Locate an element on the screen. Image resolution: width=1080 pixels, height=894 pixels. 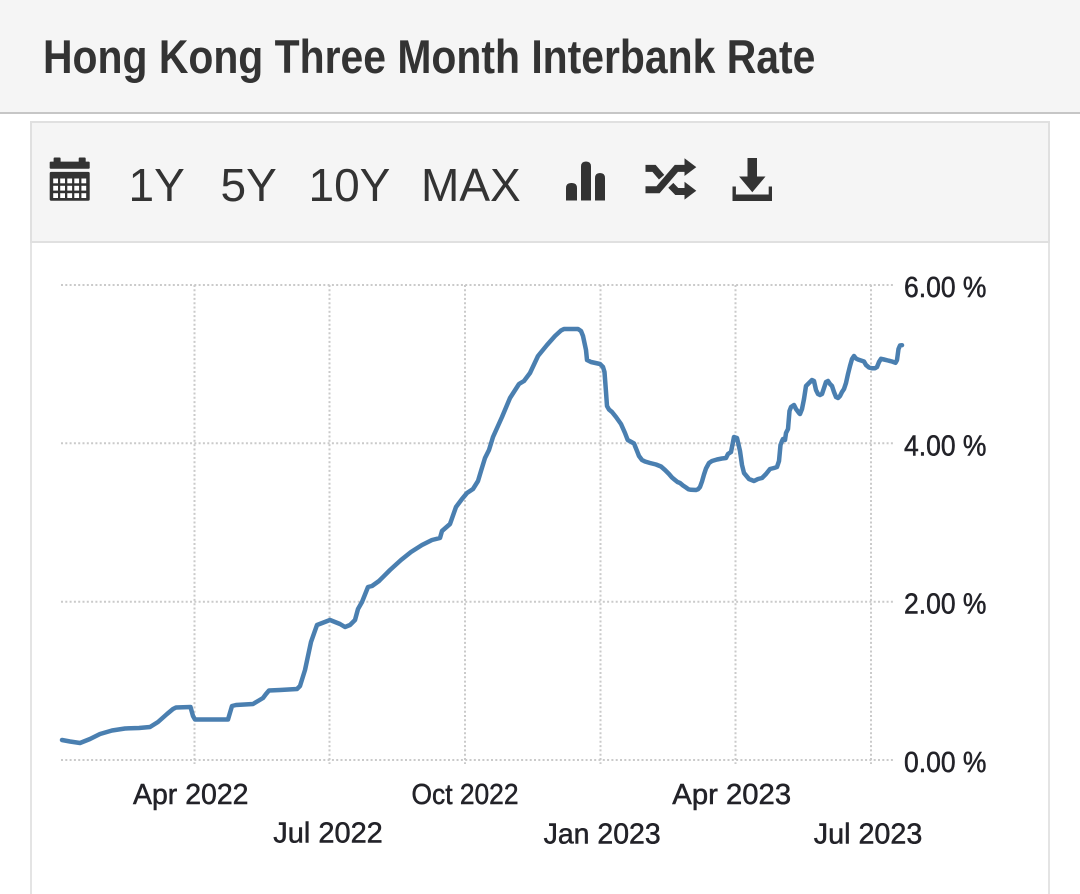
svg-text: Apr 2023 is located at coordinates (731, 795).